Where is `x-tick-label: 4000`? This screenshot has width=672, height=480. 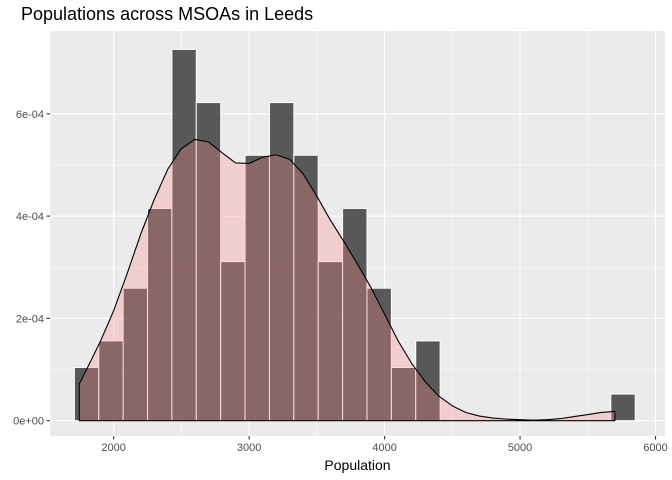 x-tick-label: 4000 is located at coordinates (384, 448).